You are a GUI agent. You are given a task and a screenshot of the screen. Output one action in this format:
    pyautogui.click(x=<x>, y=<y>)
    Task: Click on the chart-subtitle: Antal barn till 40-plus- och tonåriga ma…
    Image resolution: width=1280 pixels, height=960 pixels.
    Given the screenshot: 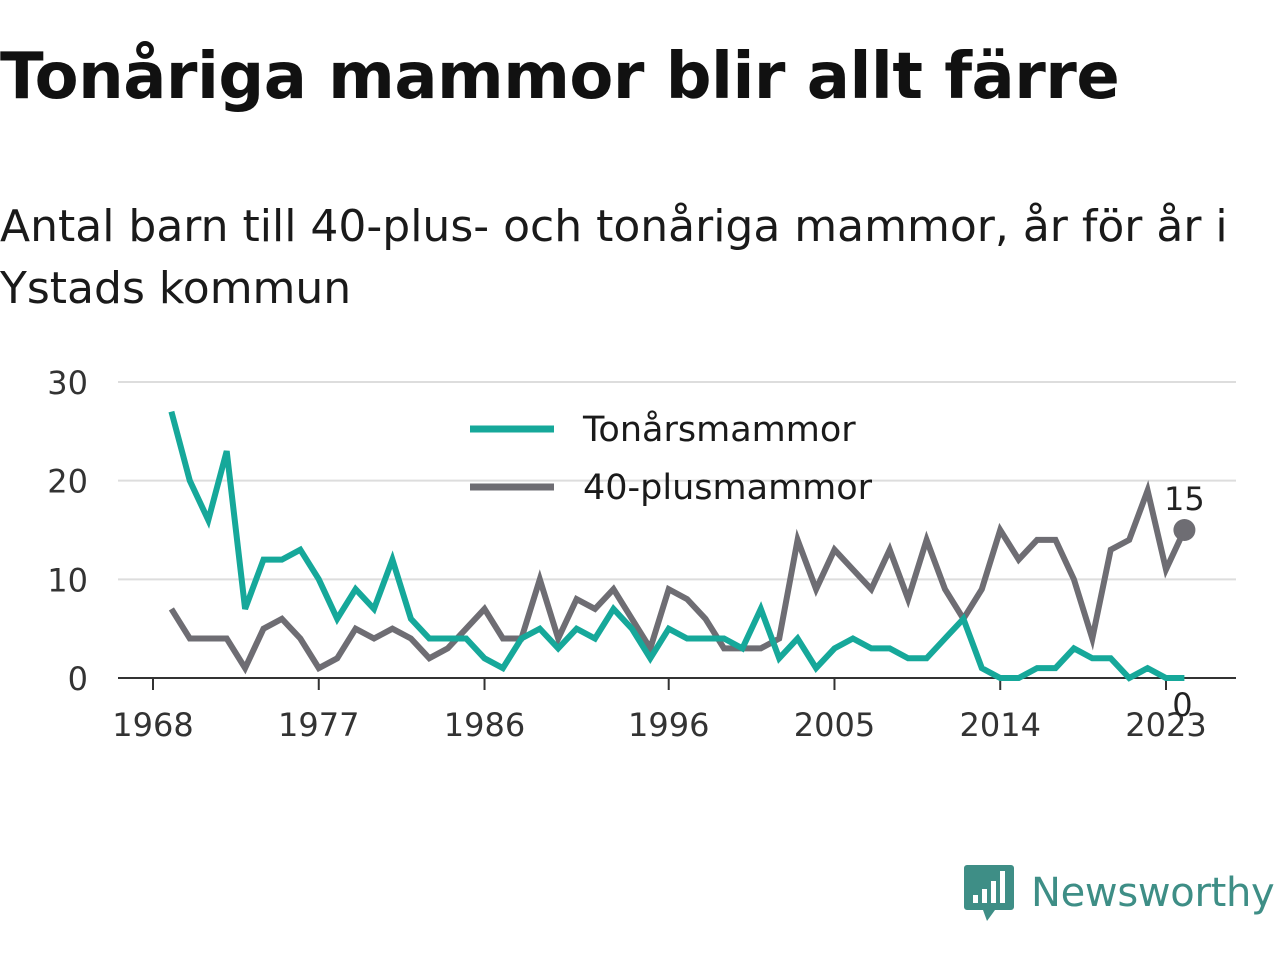 What is the action you would take?
    pyautogui.click(x=614, y=257)
    